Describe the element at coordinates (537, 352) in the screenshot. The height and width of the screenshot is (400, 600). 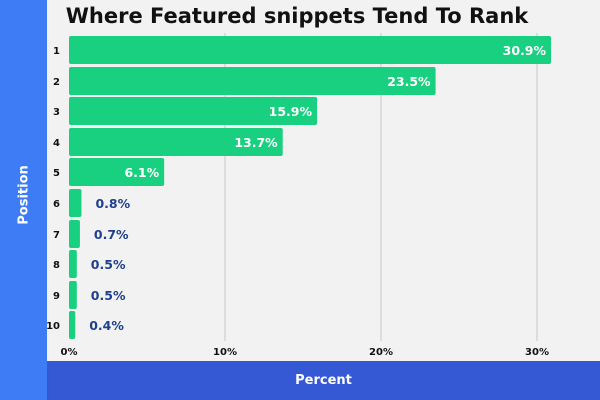
I see `x-tick-label-30: 30%` at that location.